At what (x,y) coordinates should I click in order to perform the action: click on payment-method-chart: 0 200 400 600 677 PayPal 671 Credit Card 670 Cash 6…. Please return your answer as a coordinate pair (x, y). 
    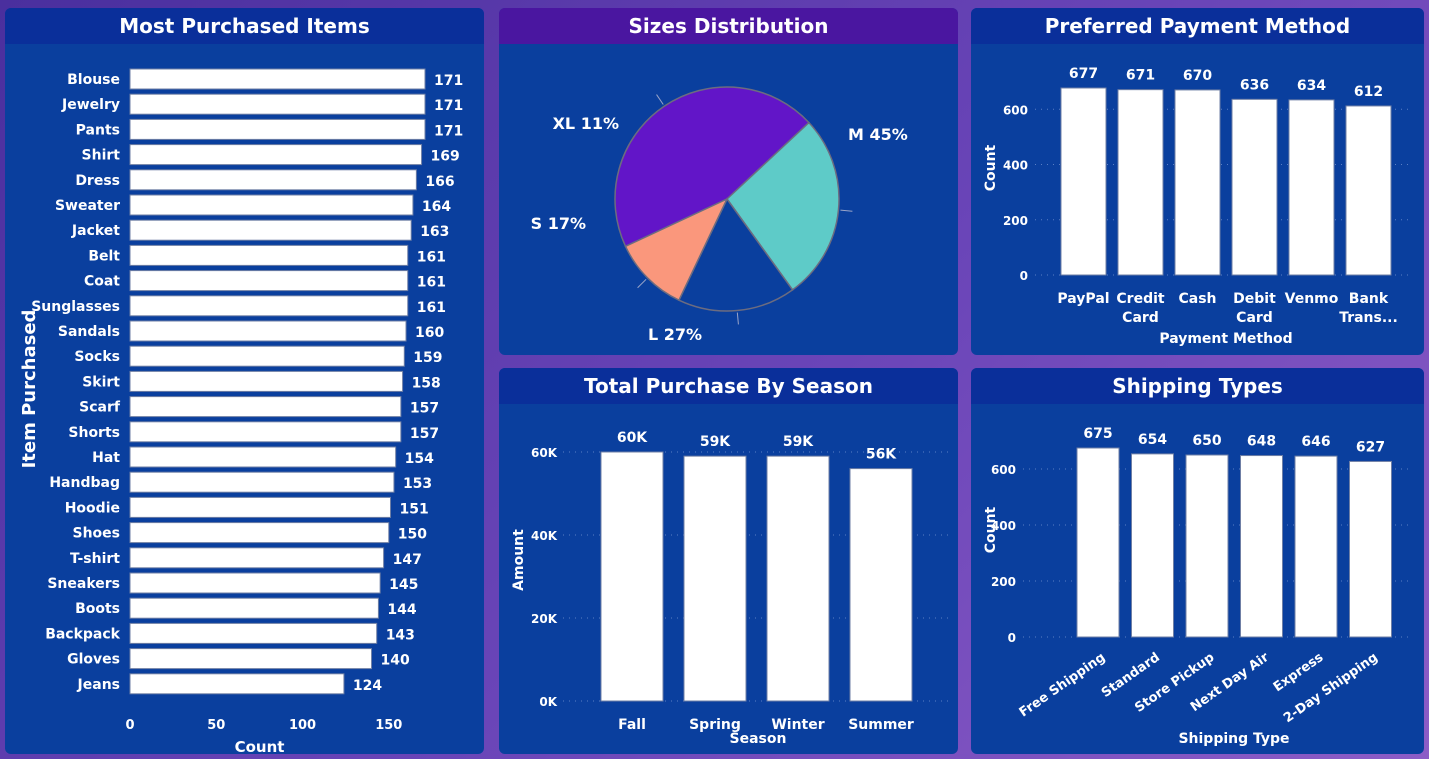
    Looking at the image, I should click on (1197, 206).